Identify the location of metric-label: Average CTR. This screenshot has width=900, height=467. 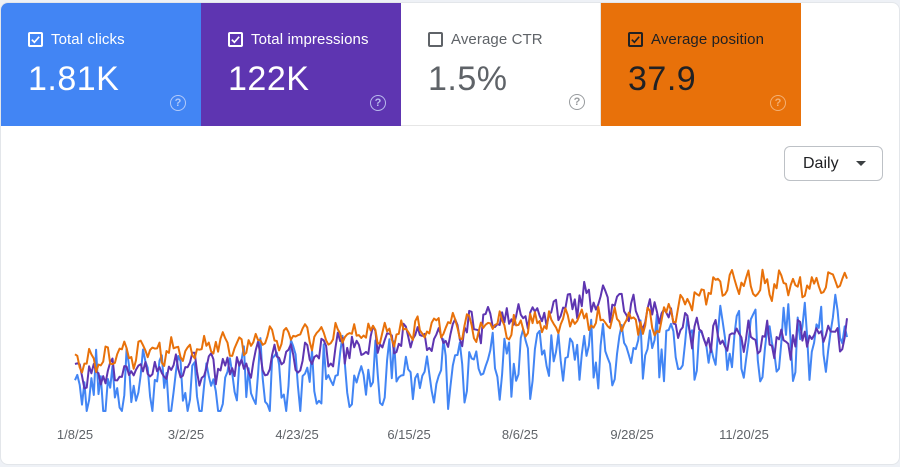
(497, 39).